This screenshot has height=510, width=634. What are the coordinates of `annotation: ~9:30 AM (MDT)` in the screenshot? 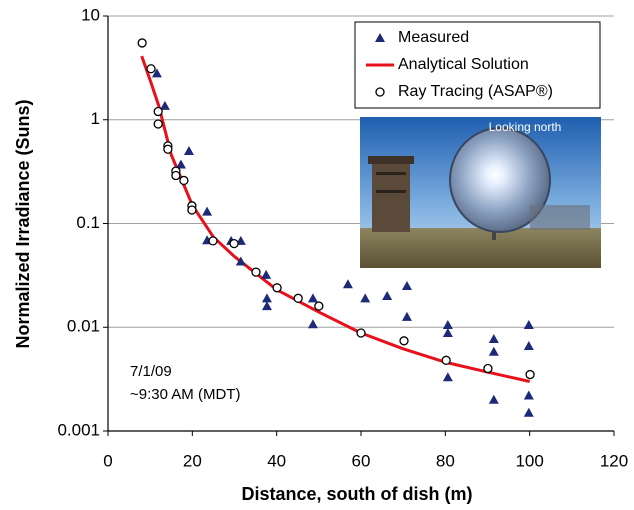 It's located at (185, 394).